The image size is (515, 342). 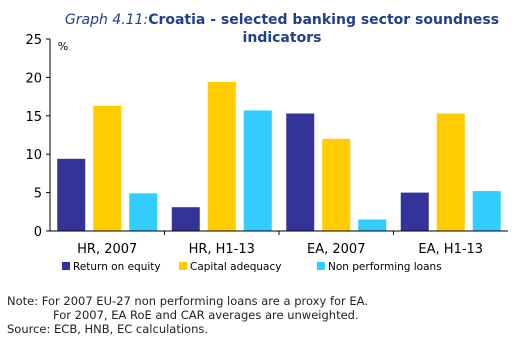 I want to click on chart-title-line2: indicators, so click(x=282, y=38).